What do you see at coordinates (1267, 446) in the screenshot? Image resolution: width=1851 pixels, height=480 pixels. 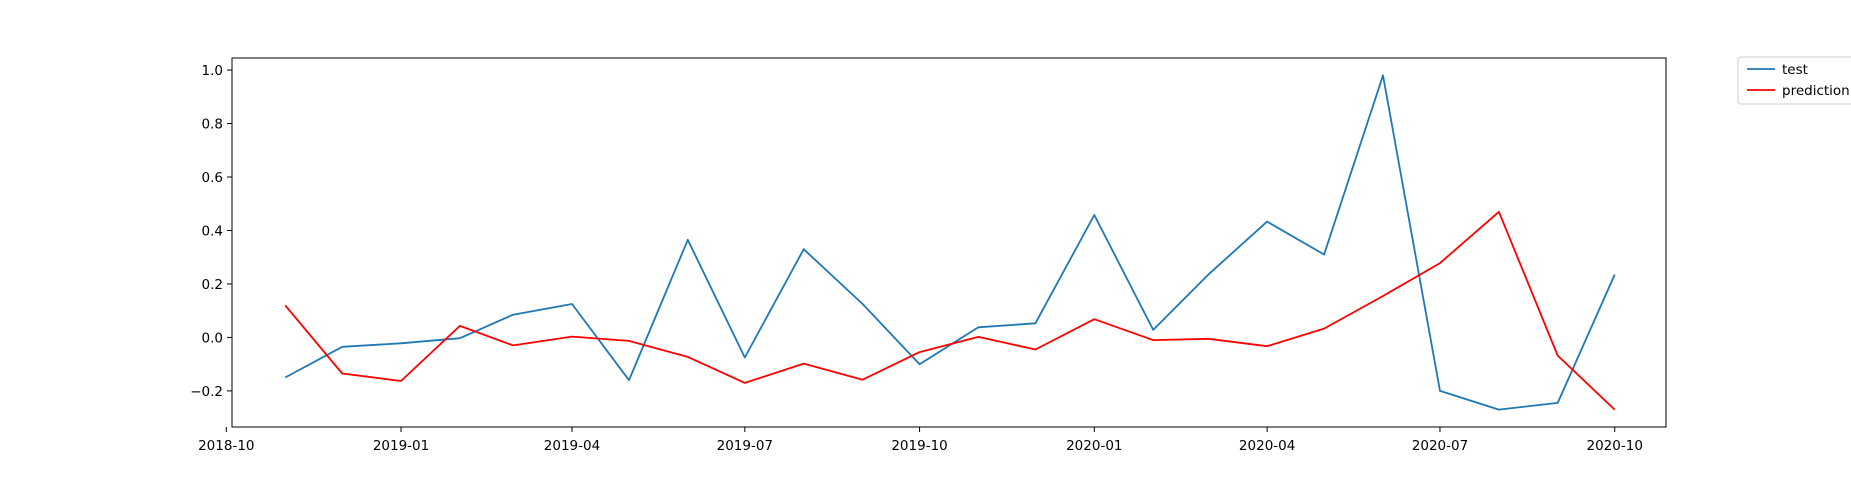 I see `x-tick-label: 2020-04` at bounding box center [1267, 446].